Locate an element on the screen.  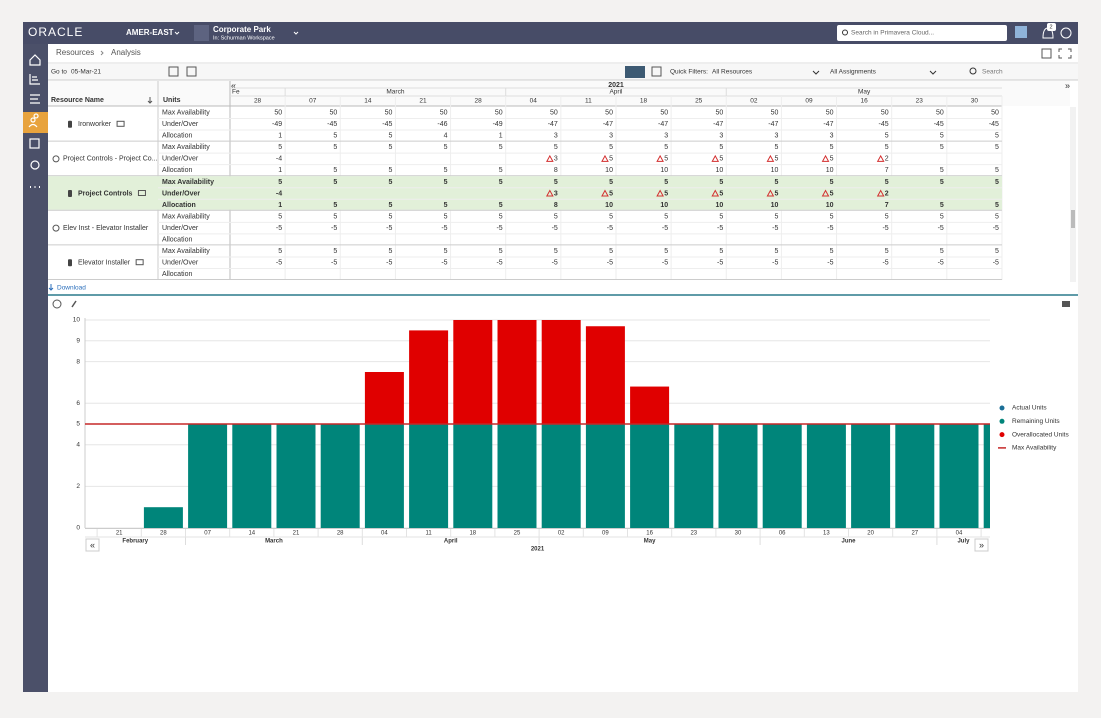
table-header is located at coordinates (559, 93).